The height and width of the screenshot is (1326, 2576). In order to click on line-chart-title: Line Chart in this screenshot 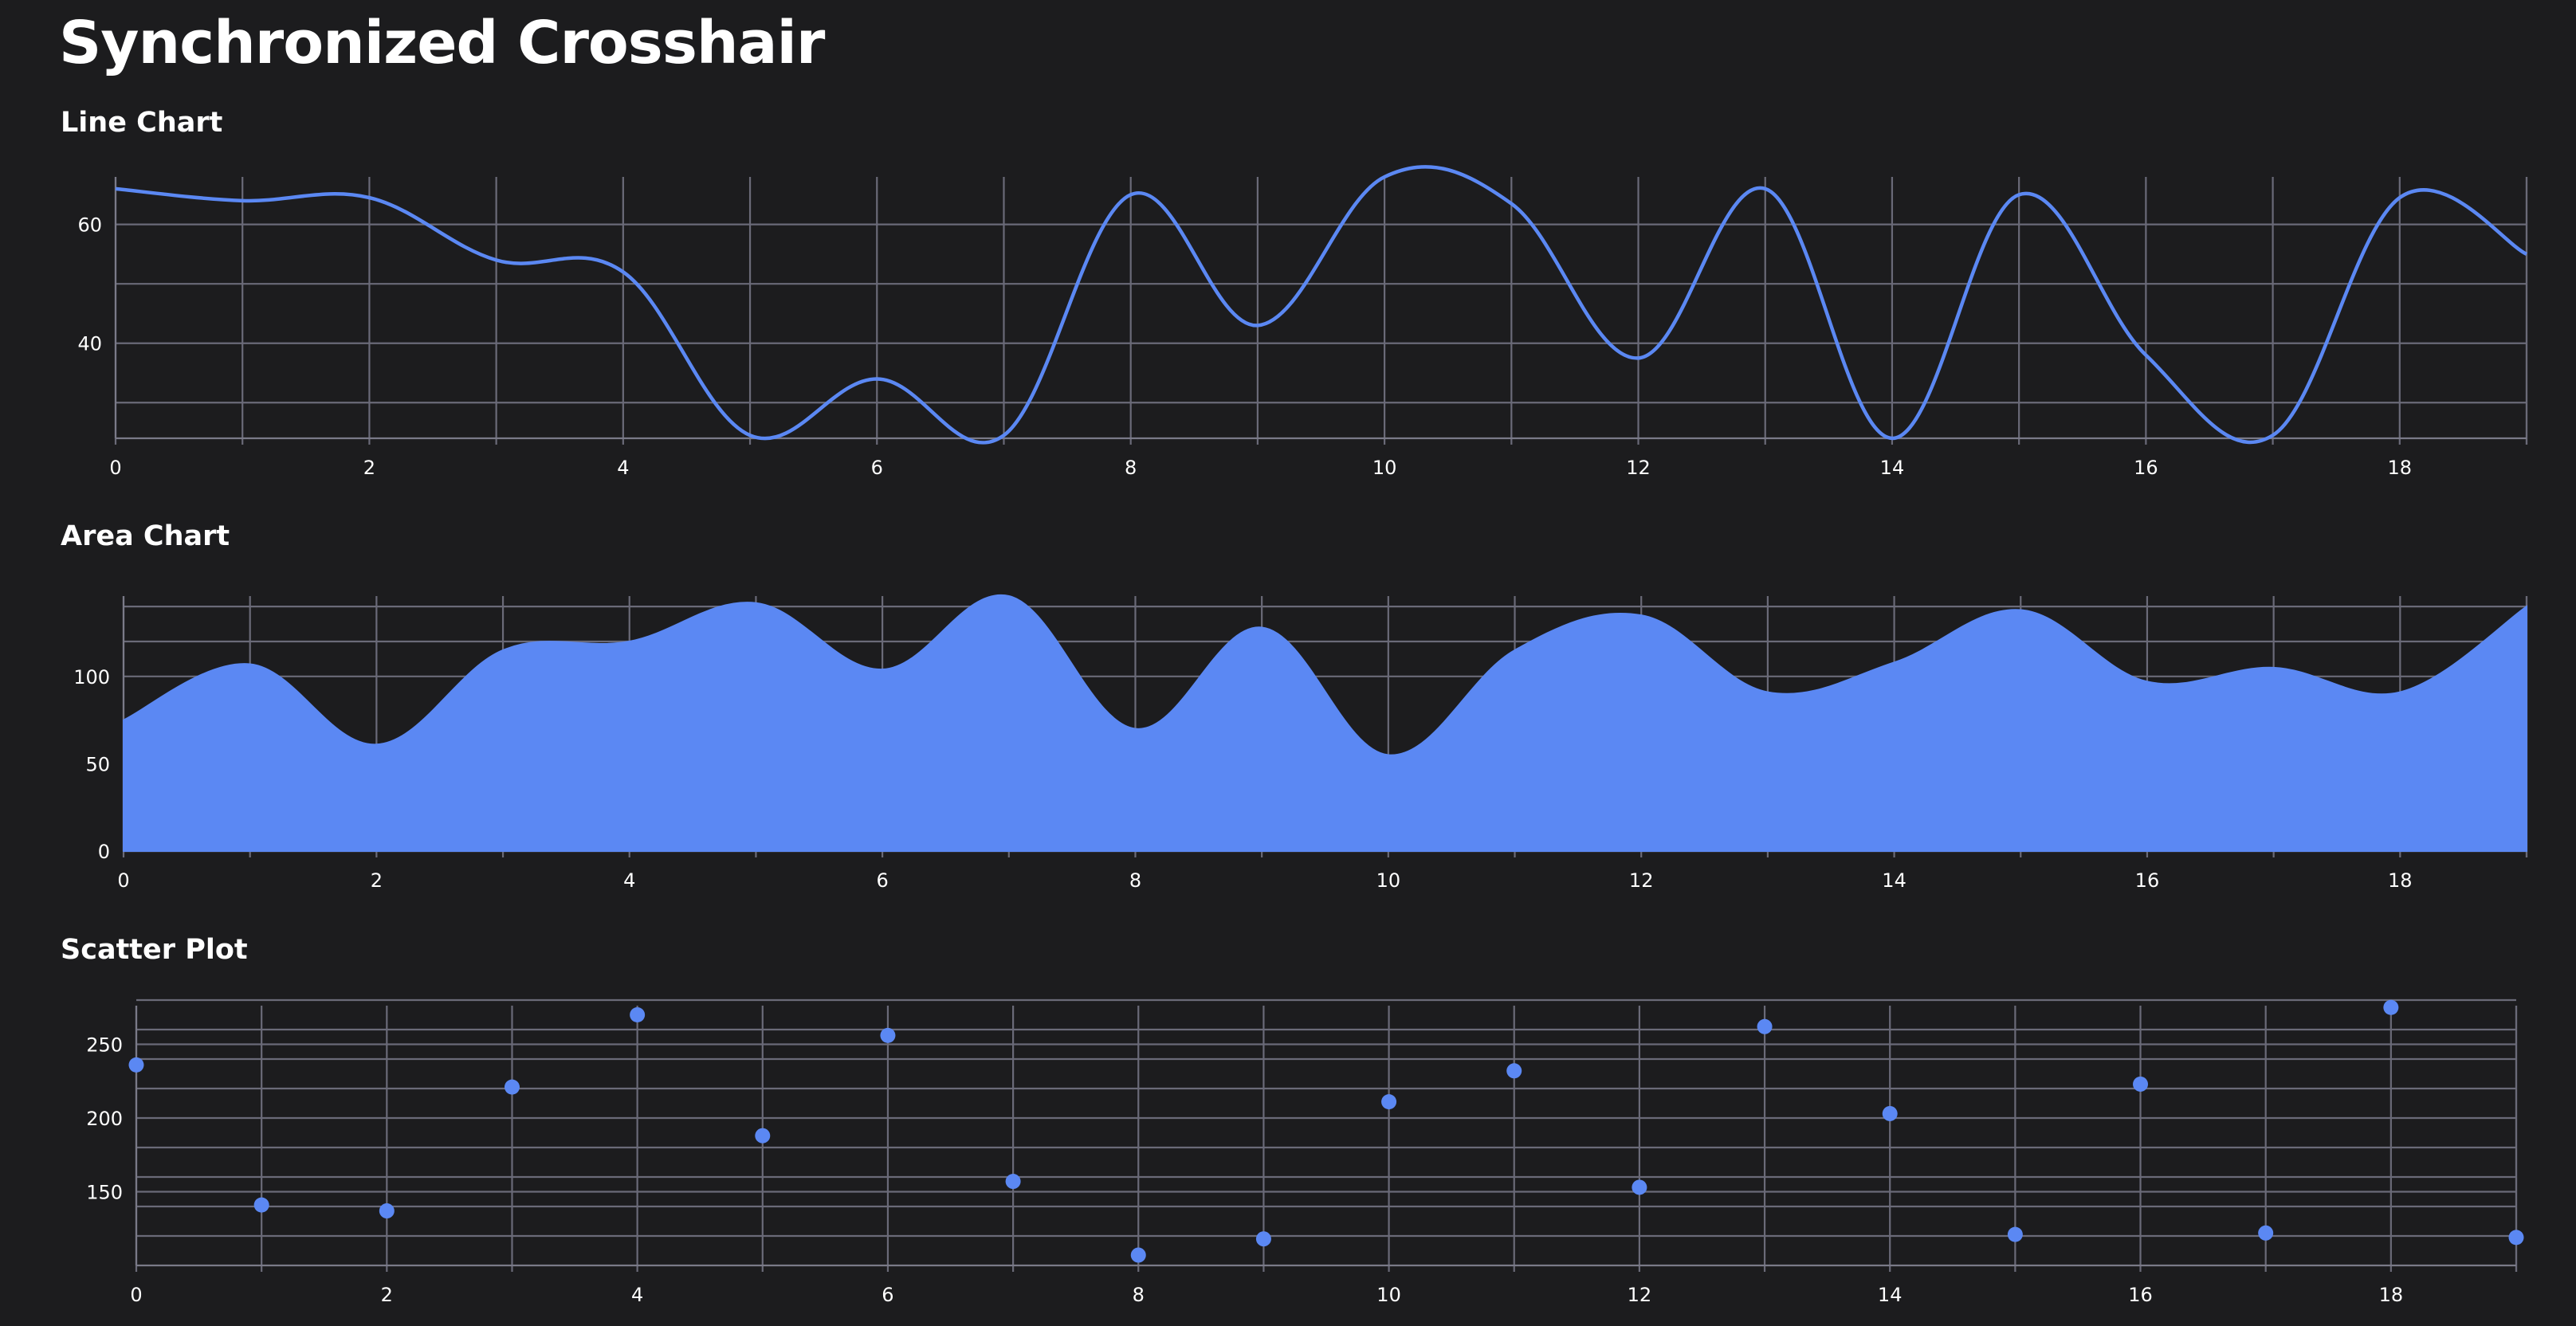, I will do `click(142, 123)`.